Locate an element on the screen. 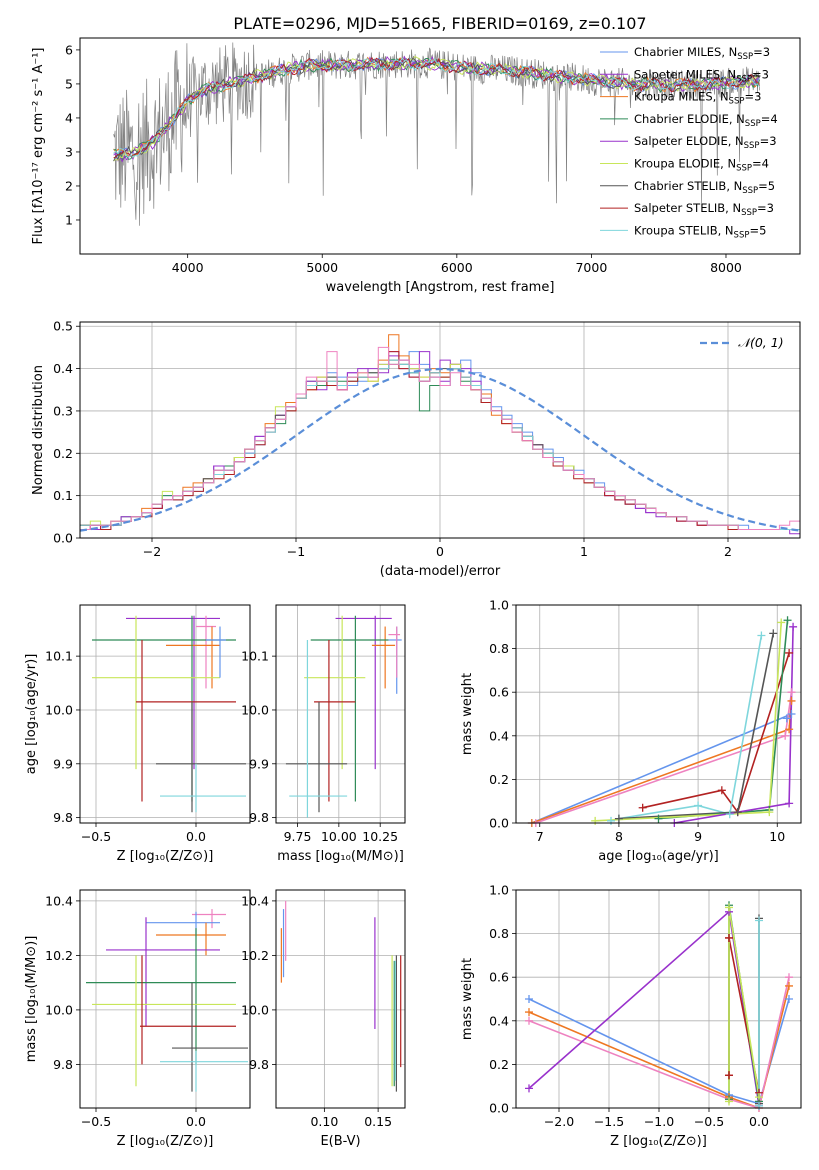 Image resolution: width=819 pixels, height=1170 pixels. mass_weight_vs_age-ytick-label: 1.0 is located at coordinates (499, 605).